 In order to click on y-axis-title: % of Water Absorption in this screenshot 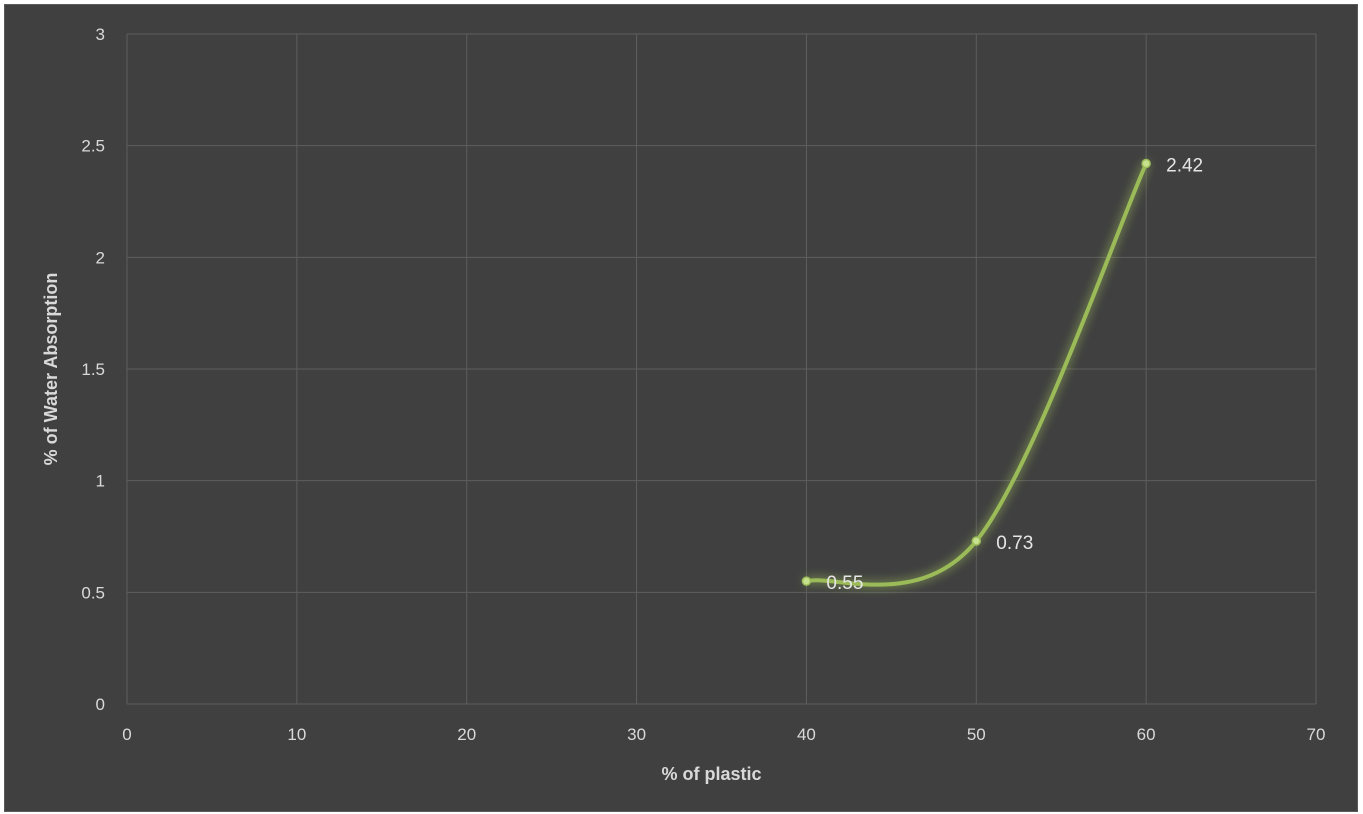, I will do `click(51, 369)`.